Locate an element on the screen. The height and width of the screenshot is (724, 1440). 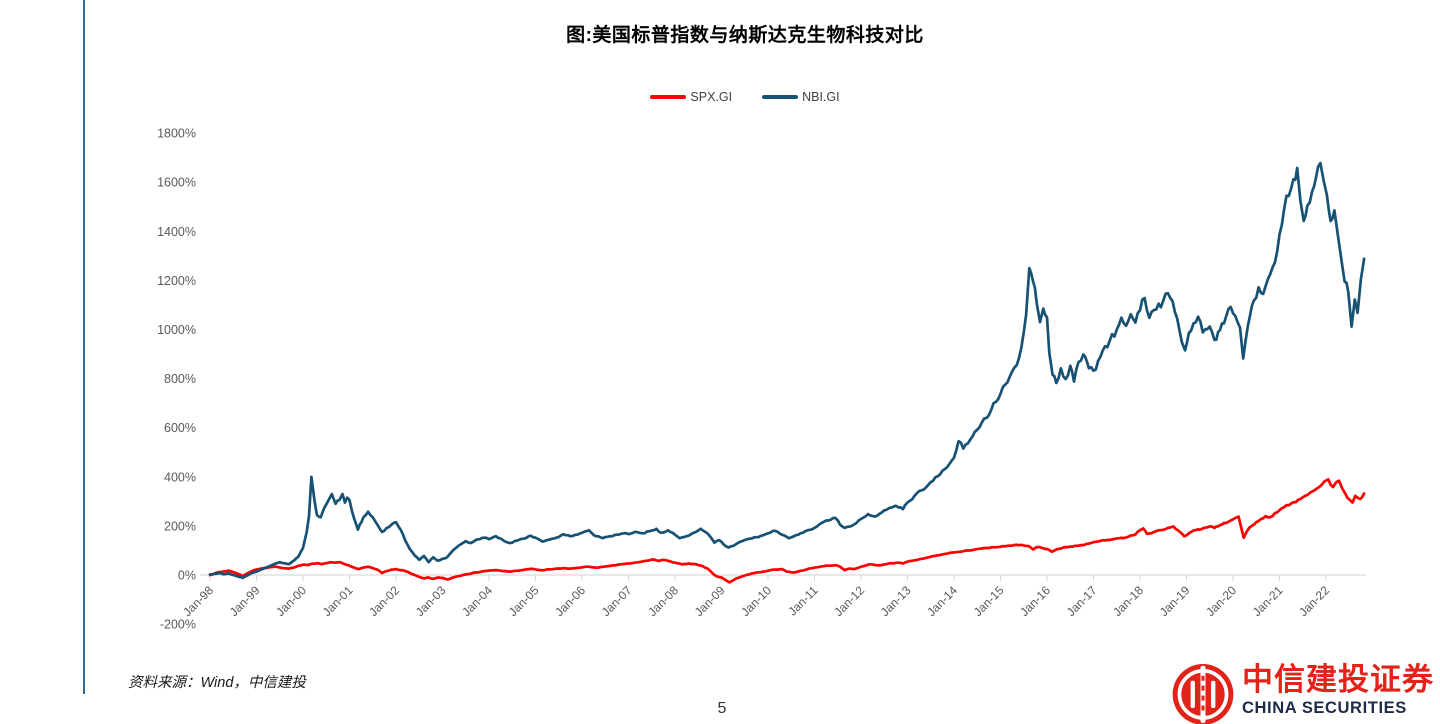
chart-title: 图:美国标普指数与纳斯达克生物科技对比 is located at coordinates (745, 35).